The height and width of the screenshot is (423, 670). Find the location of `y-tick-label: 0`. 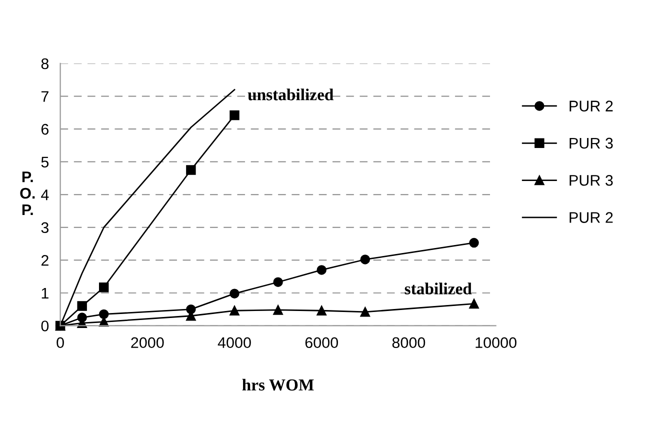

y-tick-label: 0 is located at coordinates (45, 326).